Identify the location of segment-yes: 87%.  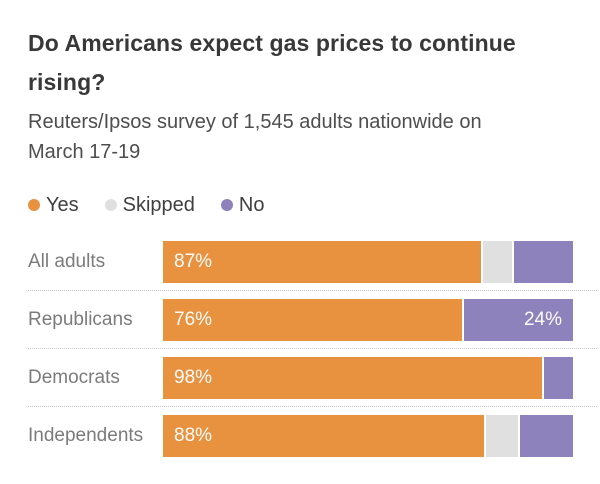
(322, 262).